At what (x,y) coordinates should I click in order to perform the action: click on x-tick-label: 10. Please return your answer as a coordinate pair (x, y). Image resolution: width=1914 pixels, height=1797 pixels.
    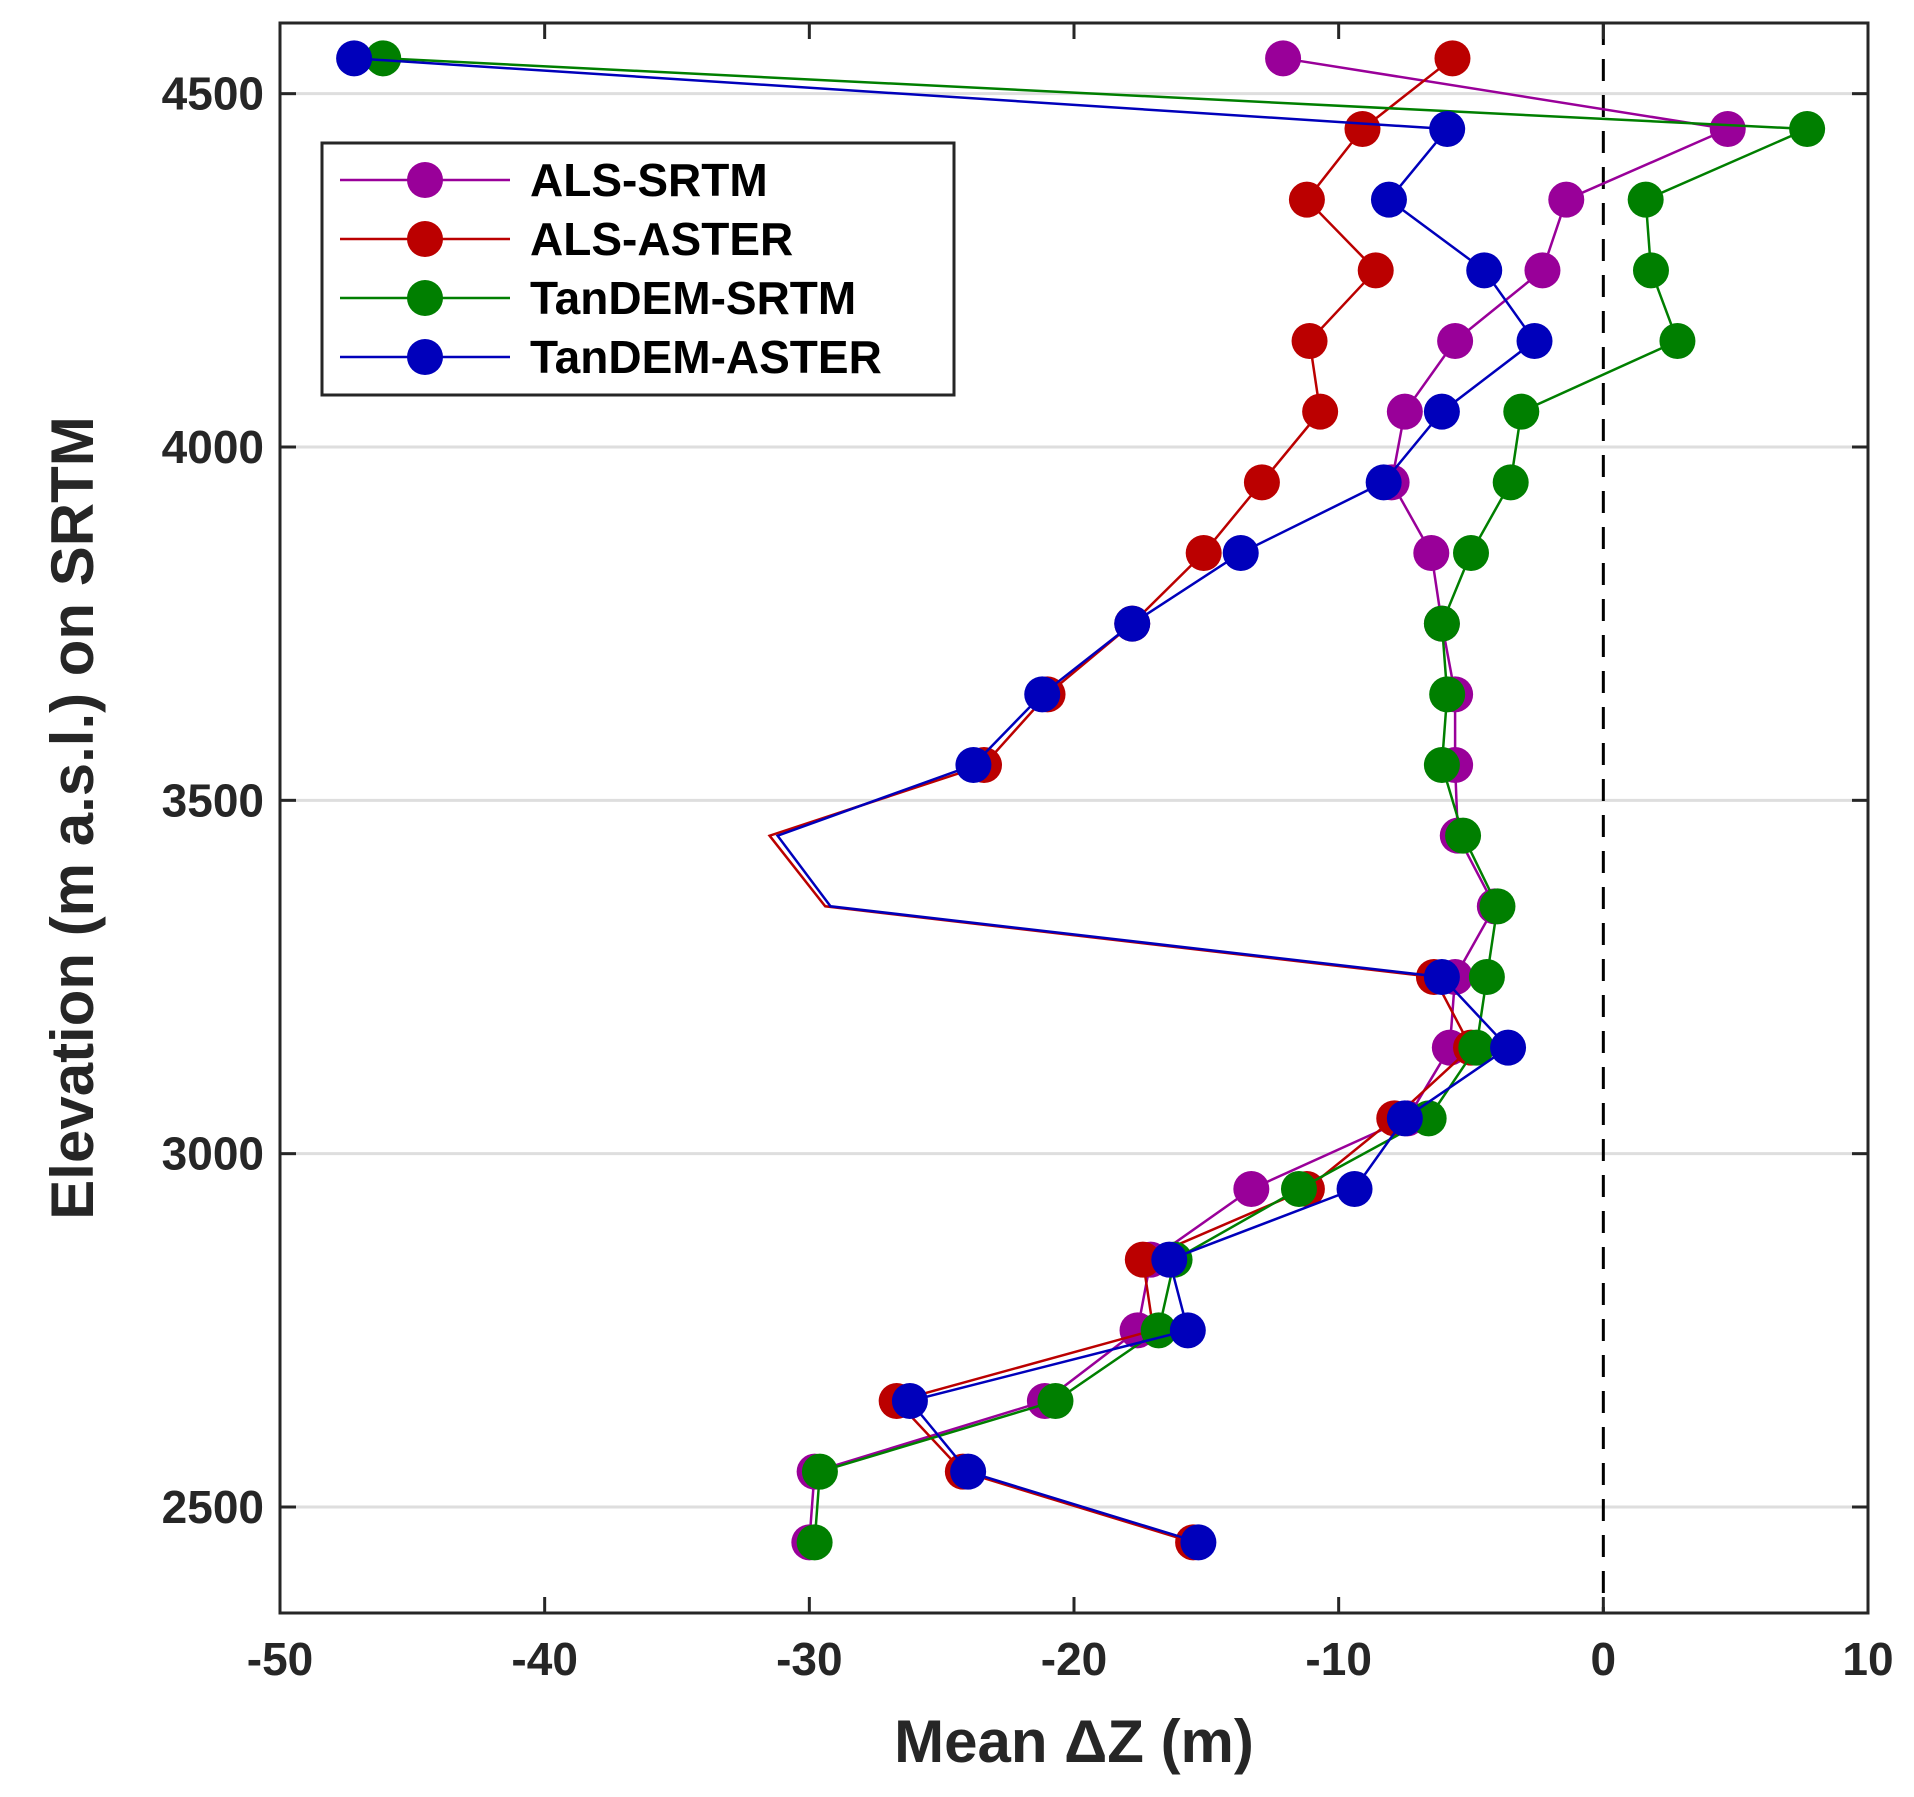
    Looking at the image, I should click on (1867, 1659).